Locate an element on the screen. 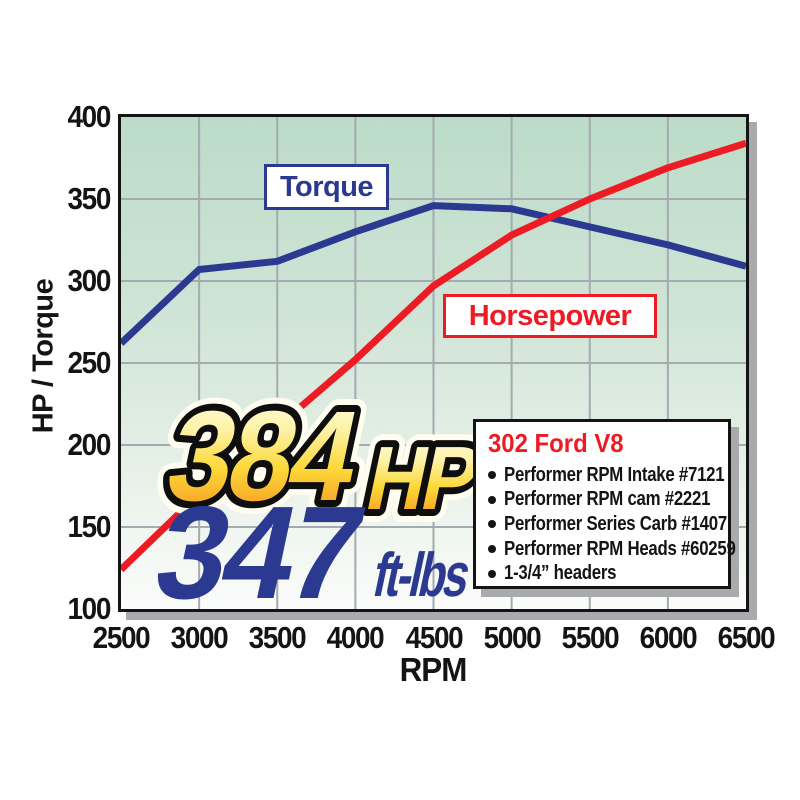 The image size is (800, 800). x-tick-label: 4500 is located at coordinates (434, 637).